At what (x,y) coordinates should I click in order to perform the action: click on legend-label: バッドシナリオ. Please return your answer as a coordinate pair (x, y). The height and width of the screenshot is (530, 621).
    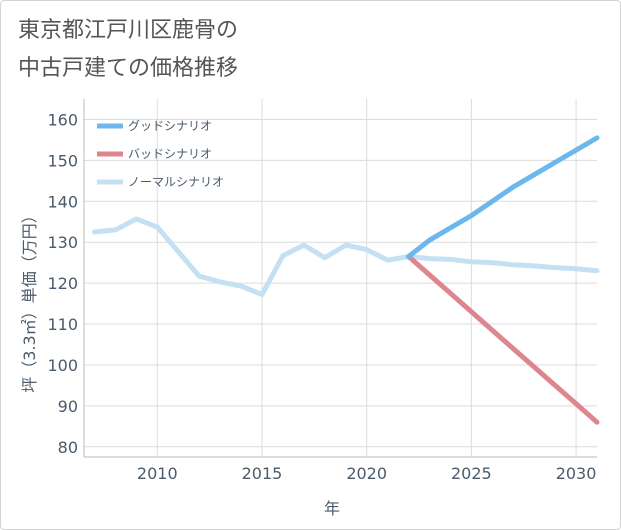
    Looking at the image, I should click on (170, 154).